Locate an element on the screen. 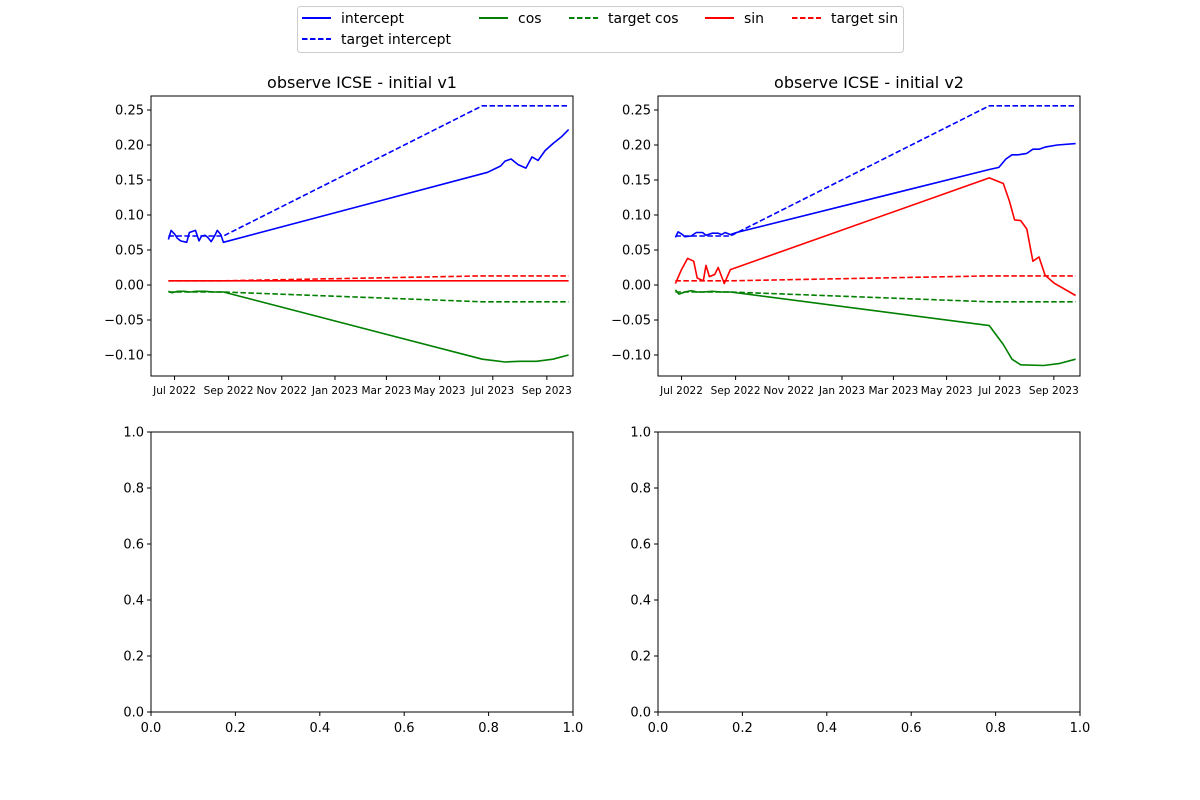 The width and height of the screenshot is (1200, 800). legend-item: target cos is located at coordinates (624, 19).